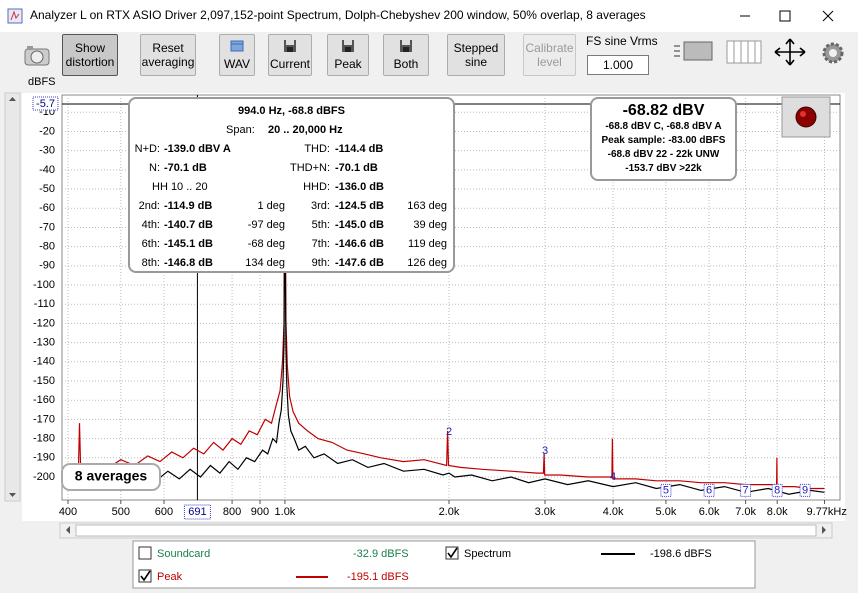 This screenshot has height=593, width=858. What do you see at coordinates (47, 247) in the screenshot?
I see `y-tick-label: -80` at bounding box center [47, 247].